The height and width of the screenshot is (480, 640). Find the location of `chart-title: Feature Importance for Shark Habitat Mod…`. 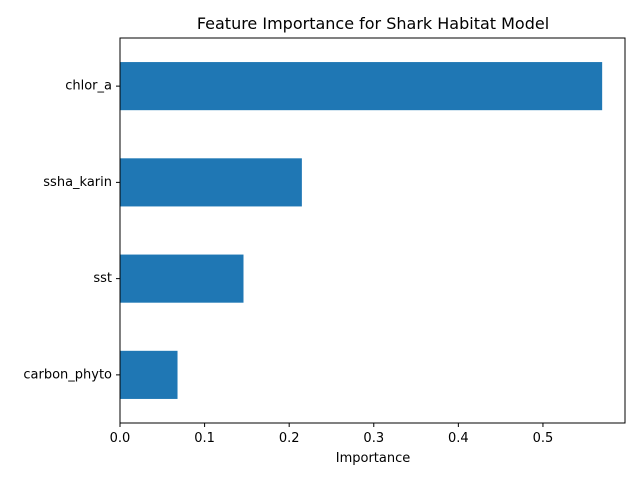

chart-title: Feature Importance for Shark Habitat Mod… is located at coordinates (373, 23).